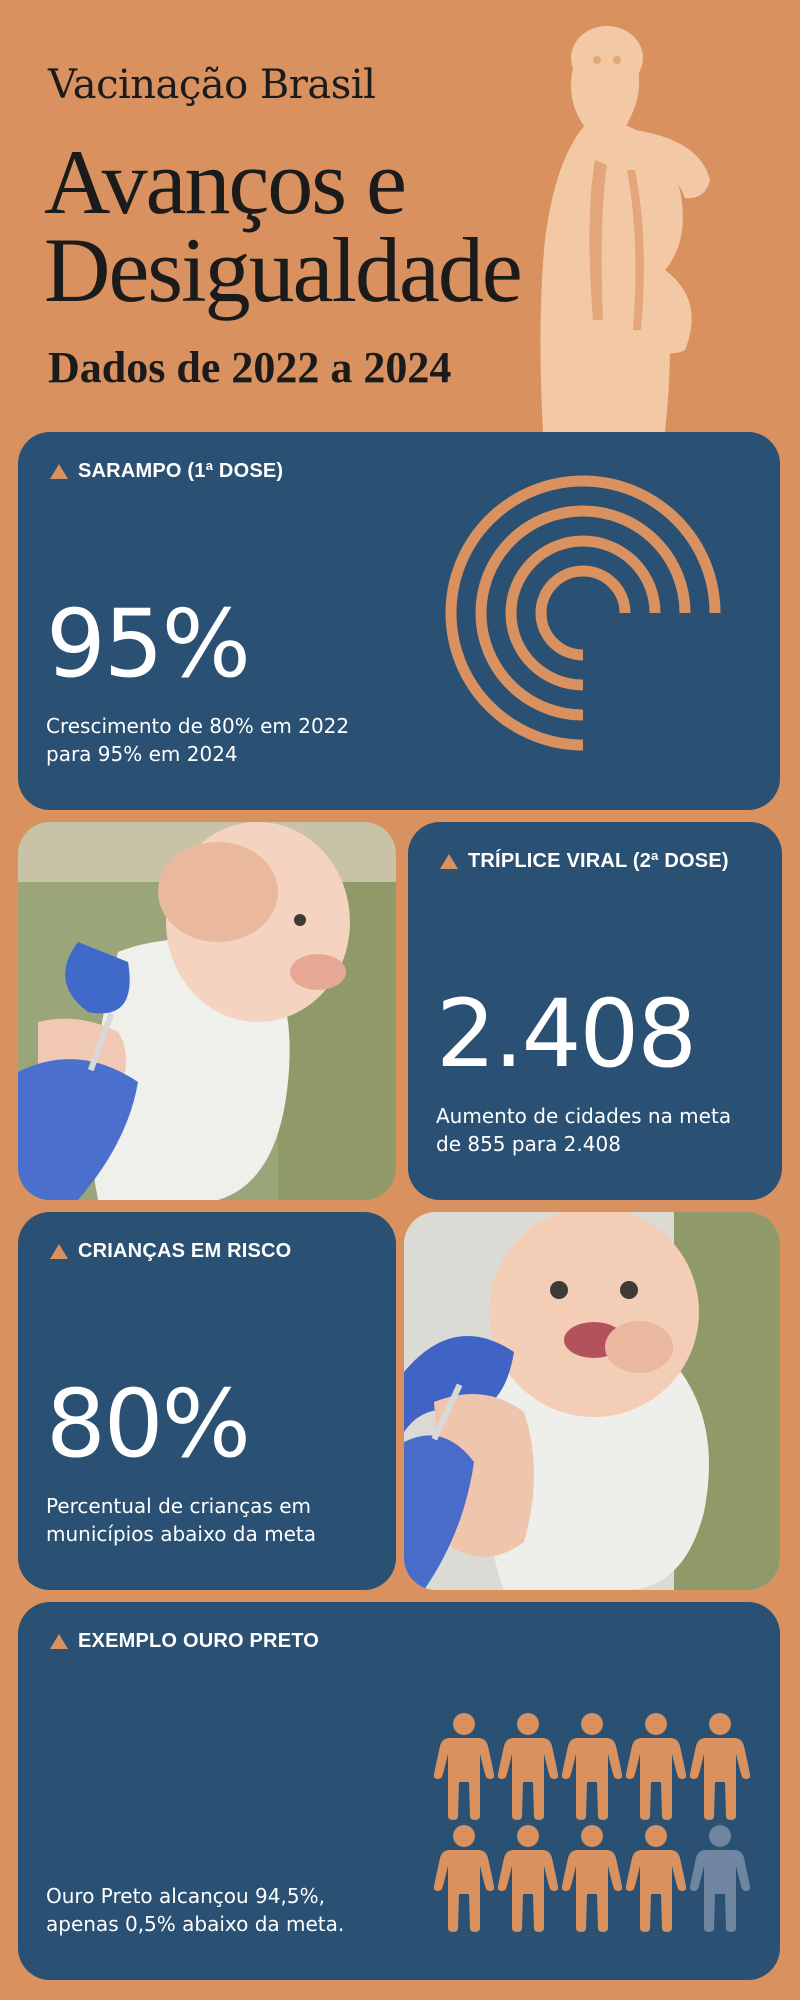 This screenshot has height=2000, width=800. Describe the element at coordinates (592, 1822) in the screenshot. I see `people-icon-grid` at that location.